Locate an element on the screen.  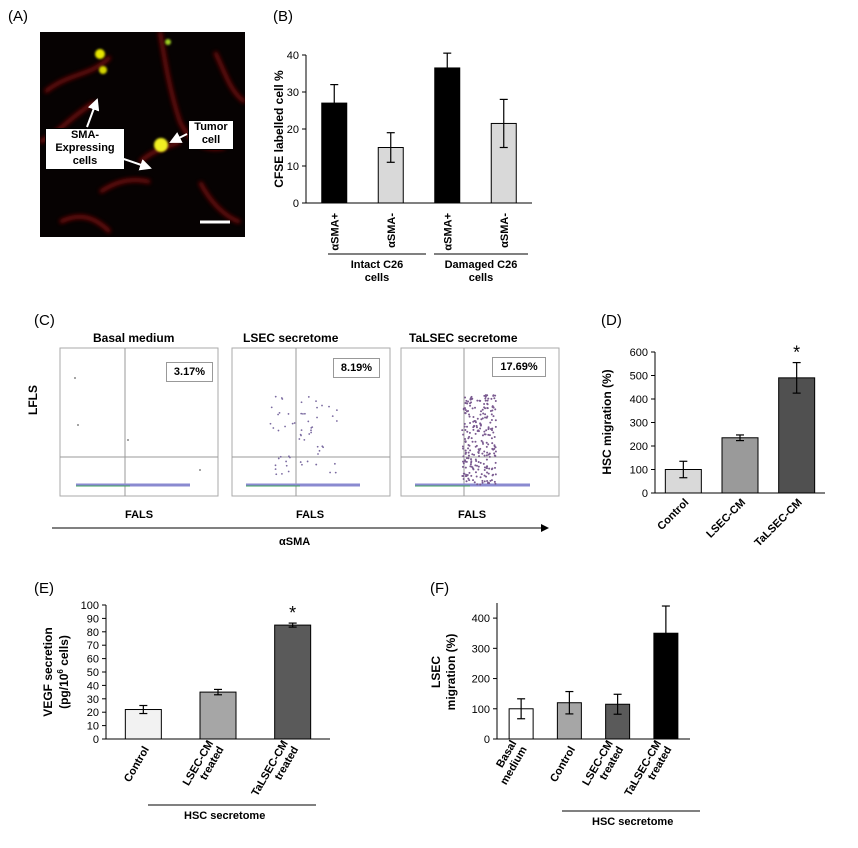
panel-label-d: (D) is located at coordinates (611, 320).